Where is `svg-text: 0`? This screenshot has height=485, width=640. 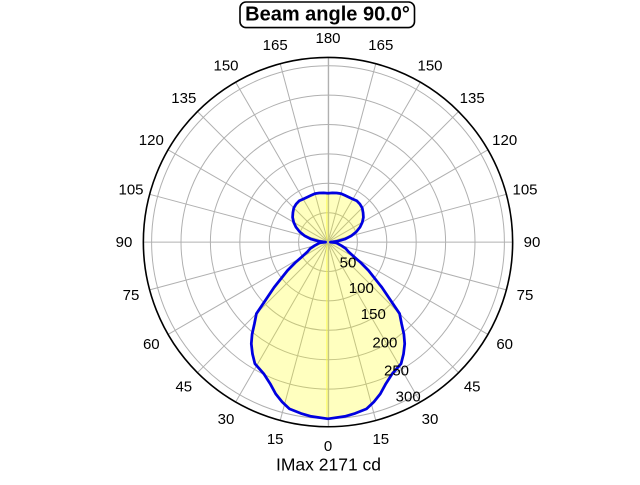
svg-text: 0 is located at coordinates (328, 446).